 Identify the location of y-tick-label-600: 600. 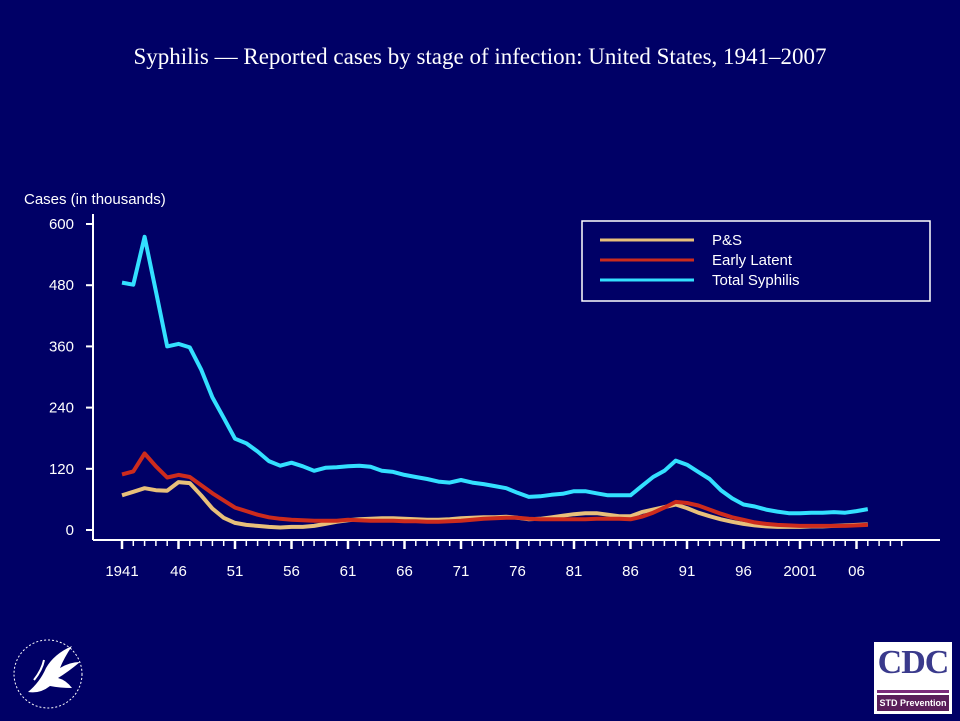
(61, 224).